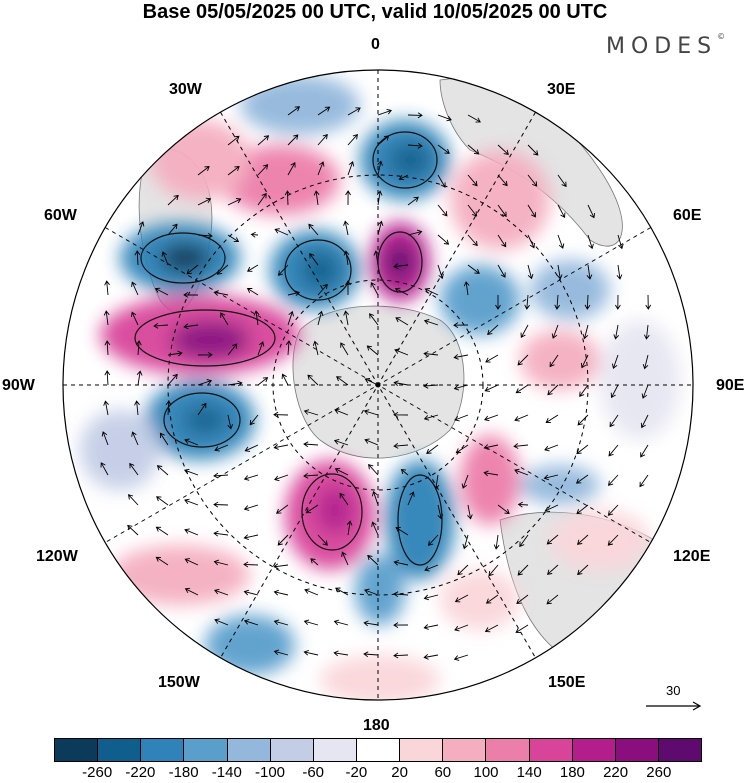  Describe the element at coordinates (270, 772) in the screenshot. I see `colorbar-tick-label: -100` at that location.